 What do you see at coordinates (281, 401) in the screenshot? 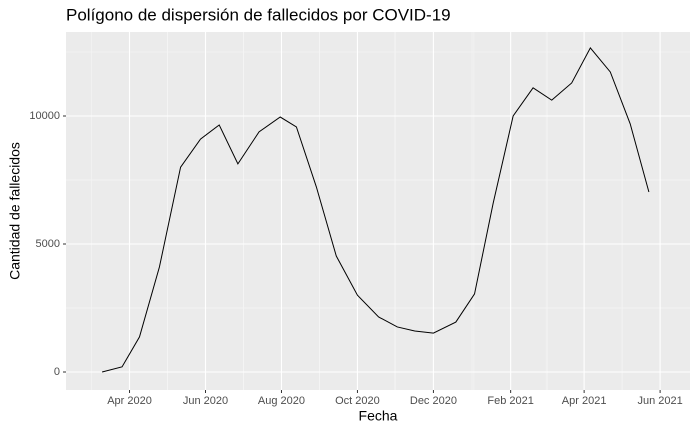
I see `x-tick-label: Aug 2020` at bounding box center [281, 401].